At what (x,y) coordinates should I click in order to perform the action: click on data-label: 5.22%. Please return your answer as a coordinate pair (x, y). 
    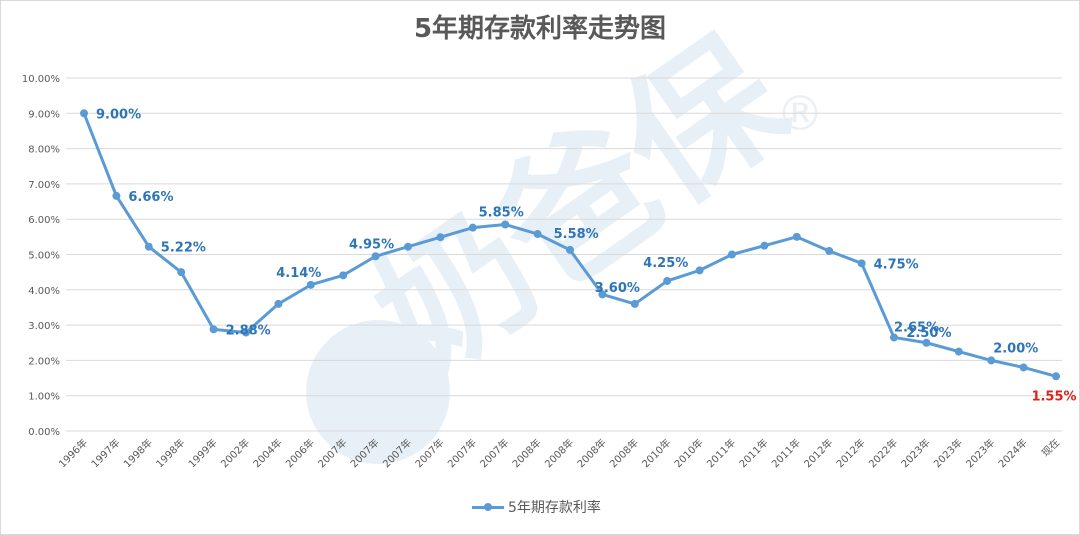
    Looking at the image, I should click on (183, 248).